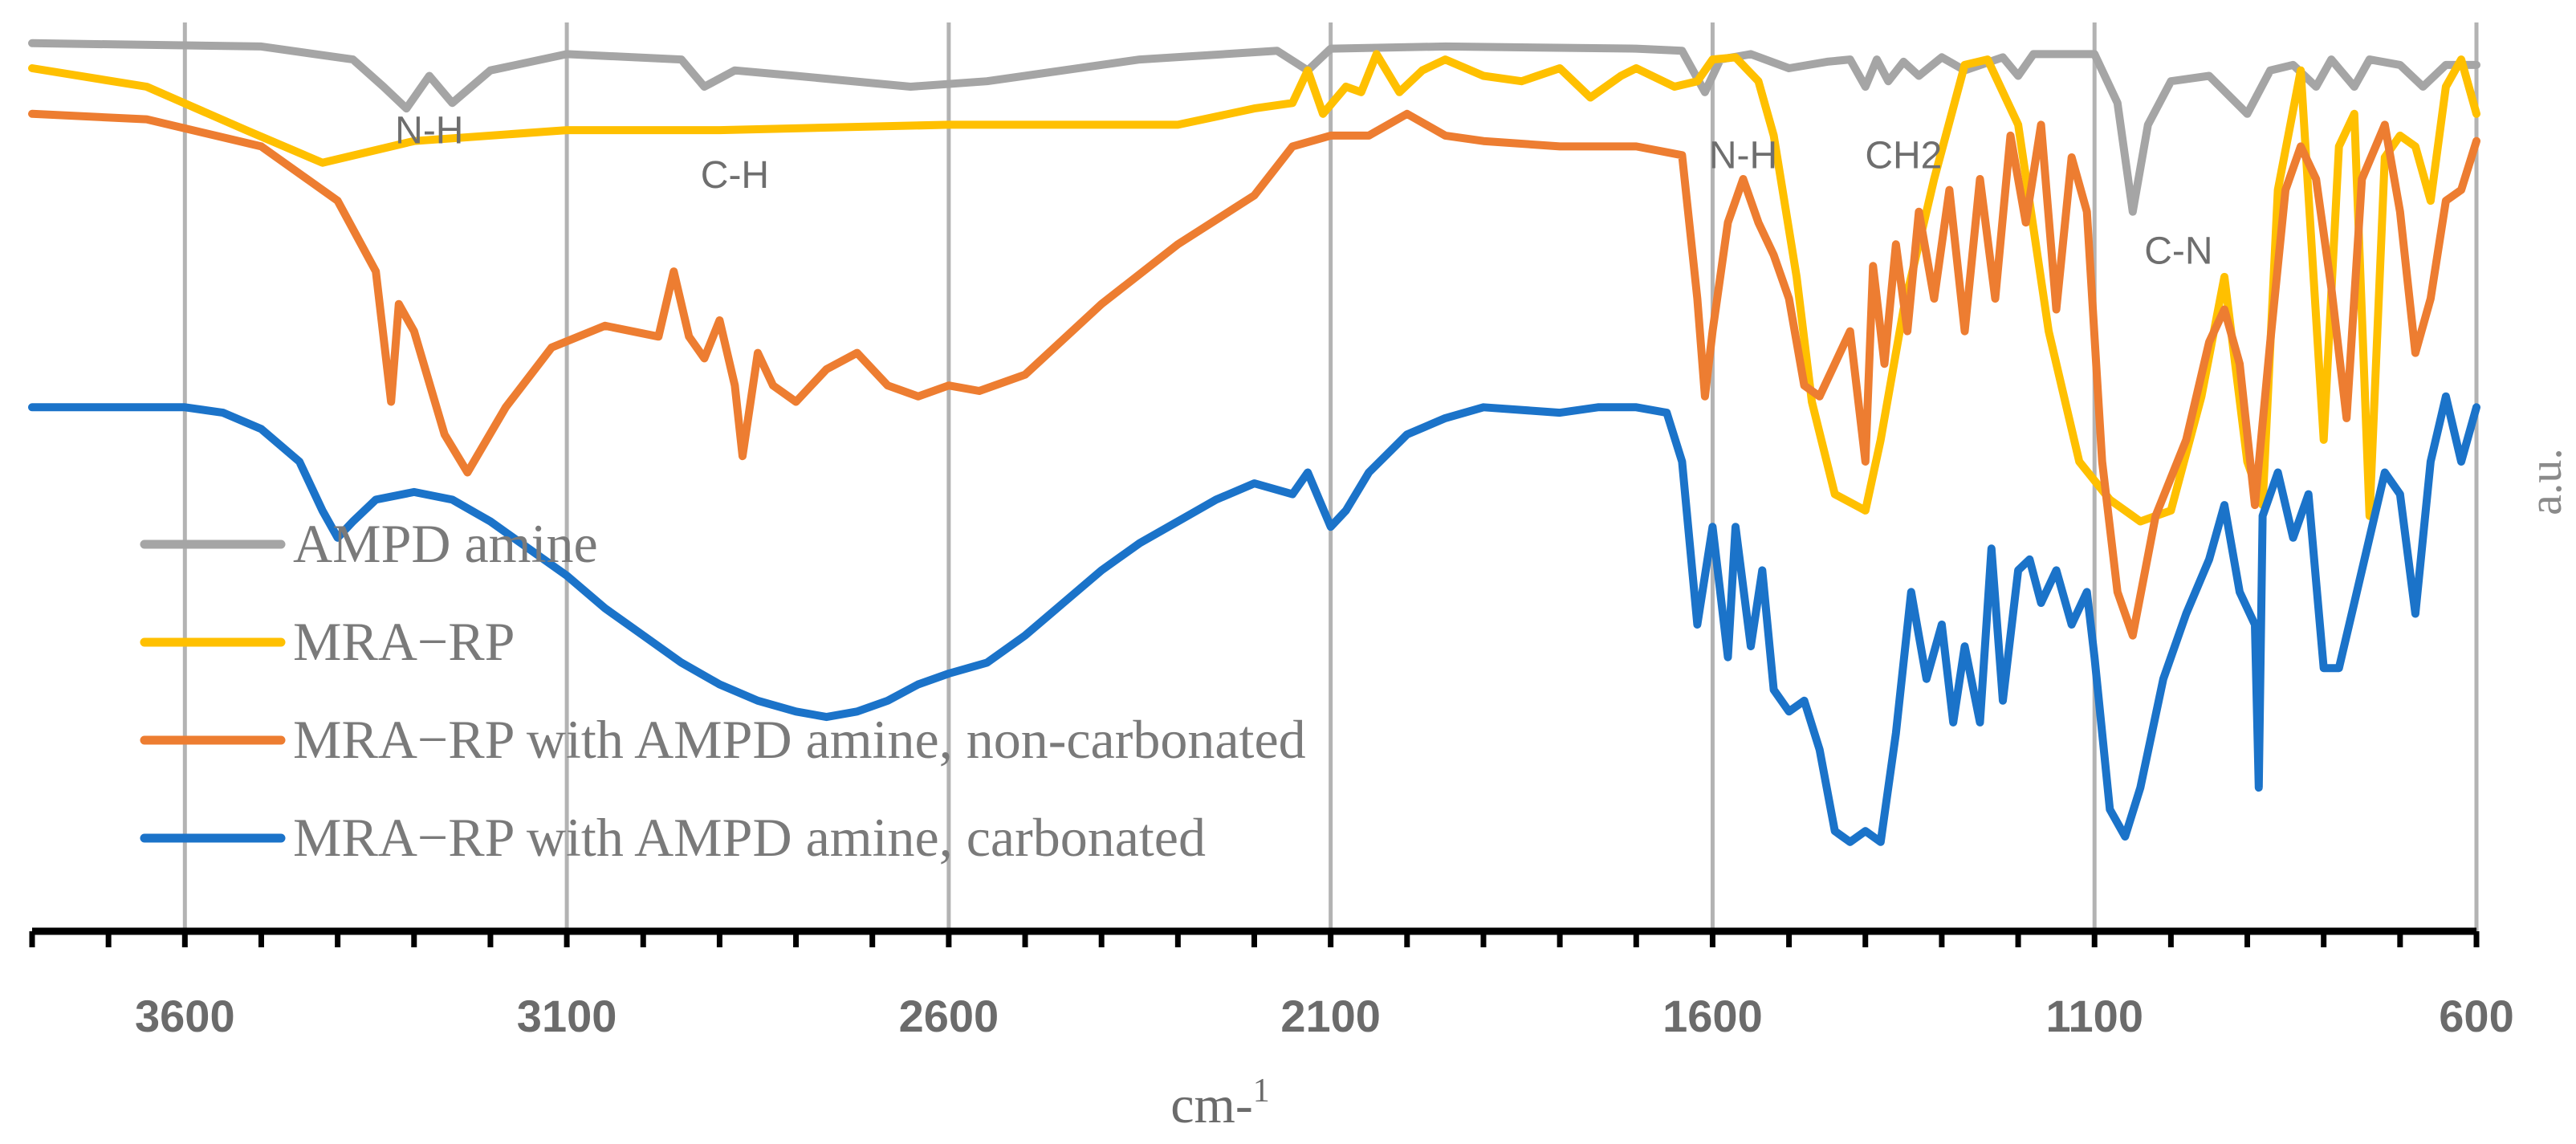 This screenshot has width=2576, height=1144. What do you see at coordinates (567, 1016) in the screenshot?
I see `x-tick-label-3100: 3100` at bounding box center [567, 1016].